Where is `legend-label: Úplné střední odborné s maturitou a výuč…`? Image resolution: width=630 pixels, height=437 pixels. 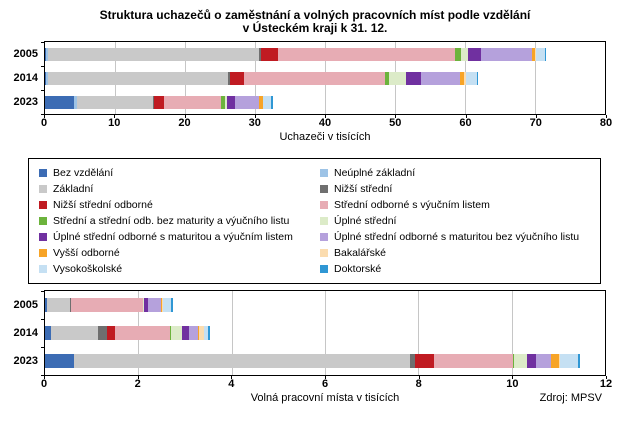 legend-label: Úplné střední odborné s maturitou a výuč… is located at coordinates (173, 237).